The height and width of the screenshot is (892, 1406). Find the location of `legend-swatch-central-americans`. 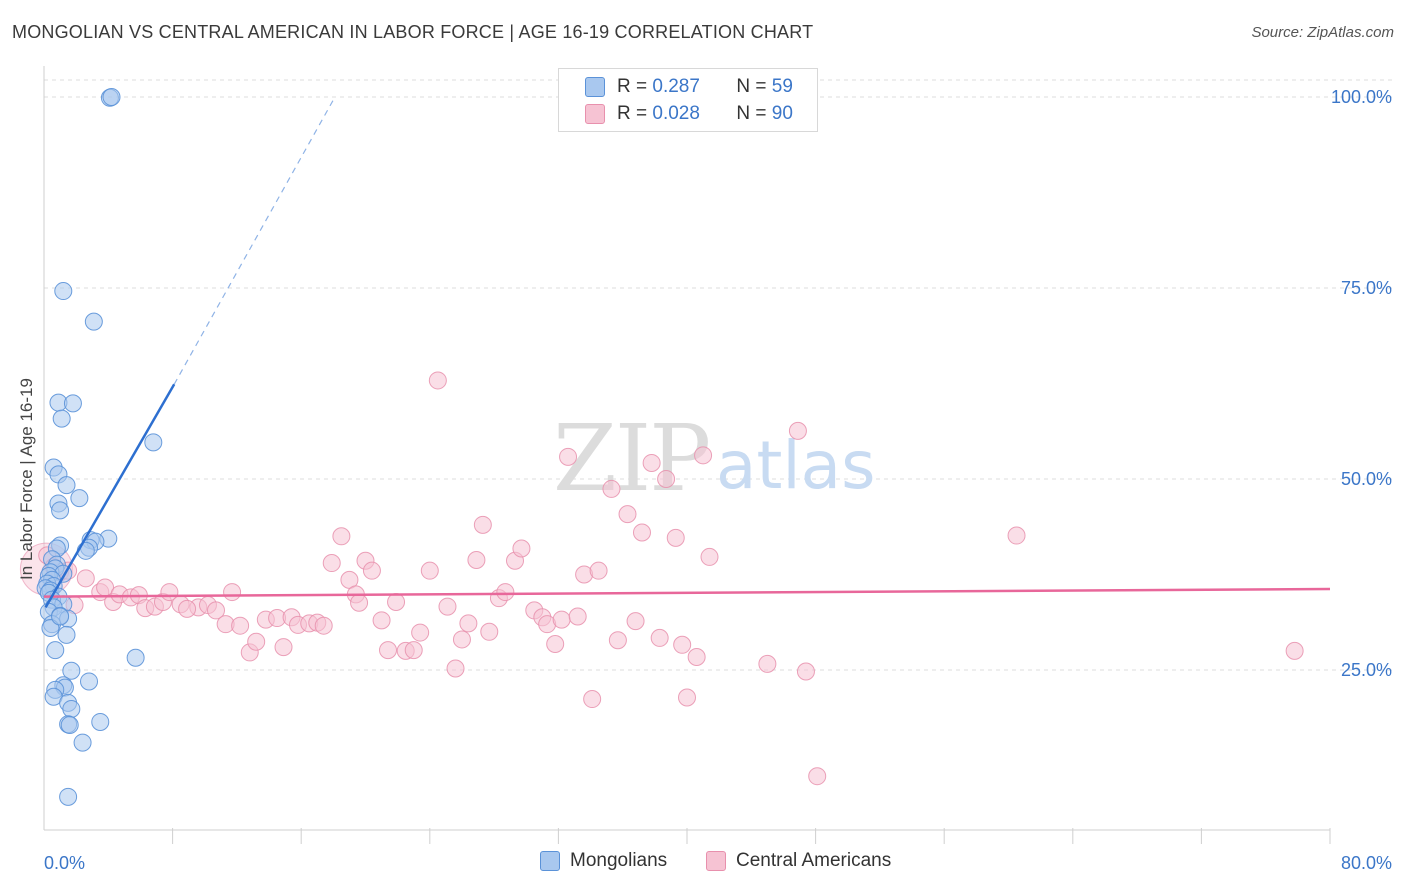

legend-swatch-central-americans is located at coordinates (595, 114).